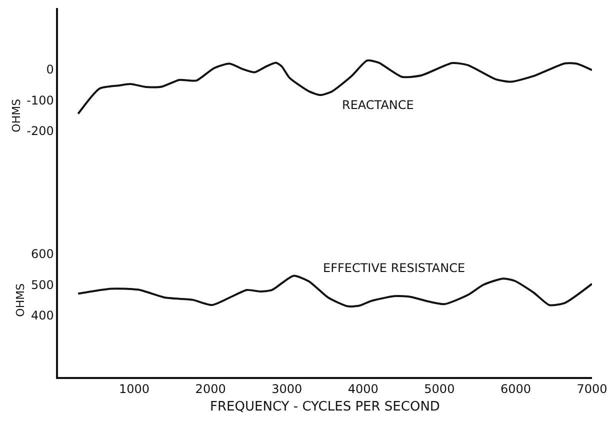 This screenshot has width=616, height=425. What do you see at coordinates (592, 389) in the screenshot?
I see `x-tick-label: 7000` at bounding box center [592, 389].